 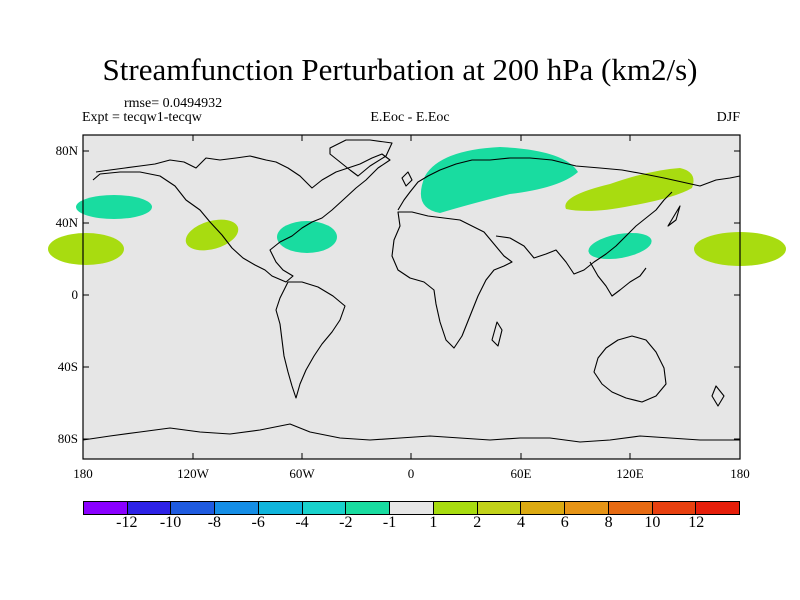 What do you see at coordinates (67, 366) in the screenshot?
I see `y-tick-label: 40S` at bounding box center [67, 366].